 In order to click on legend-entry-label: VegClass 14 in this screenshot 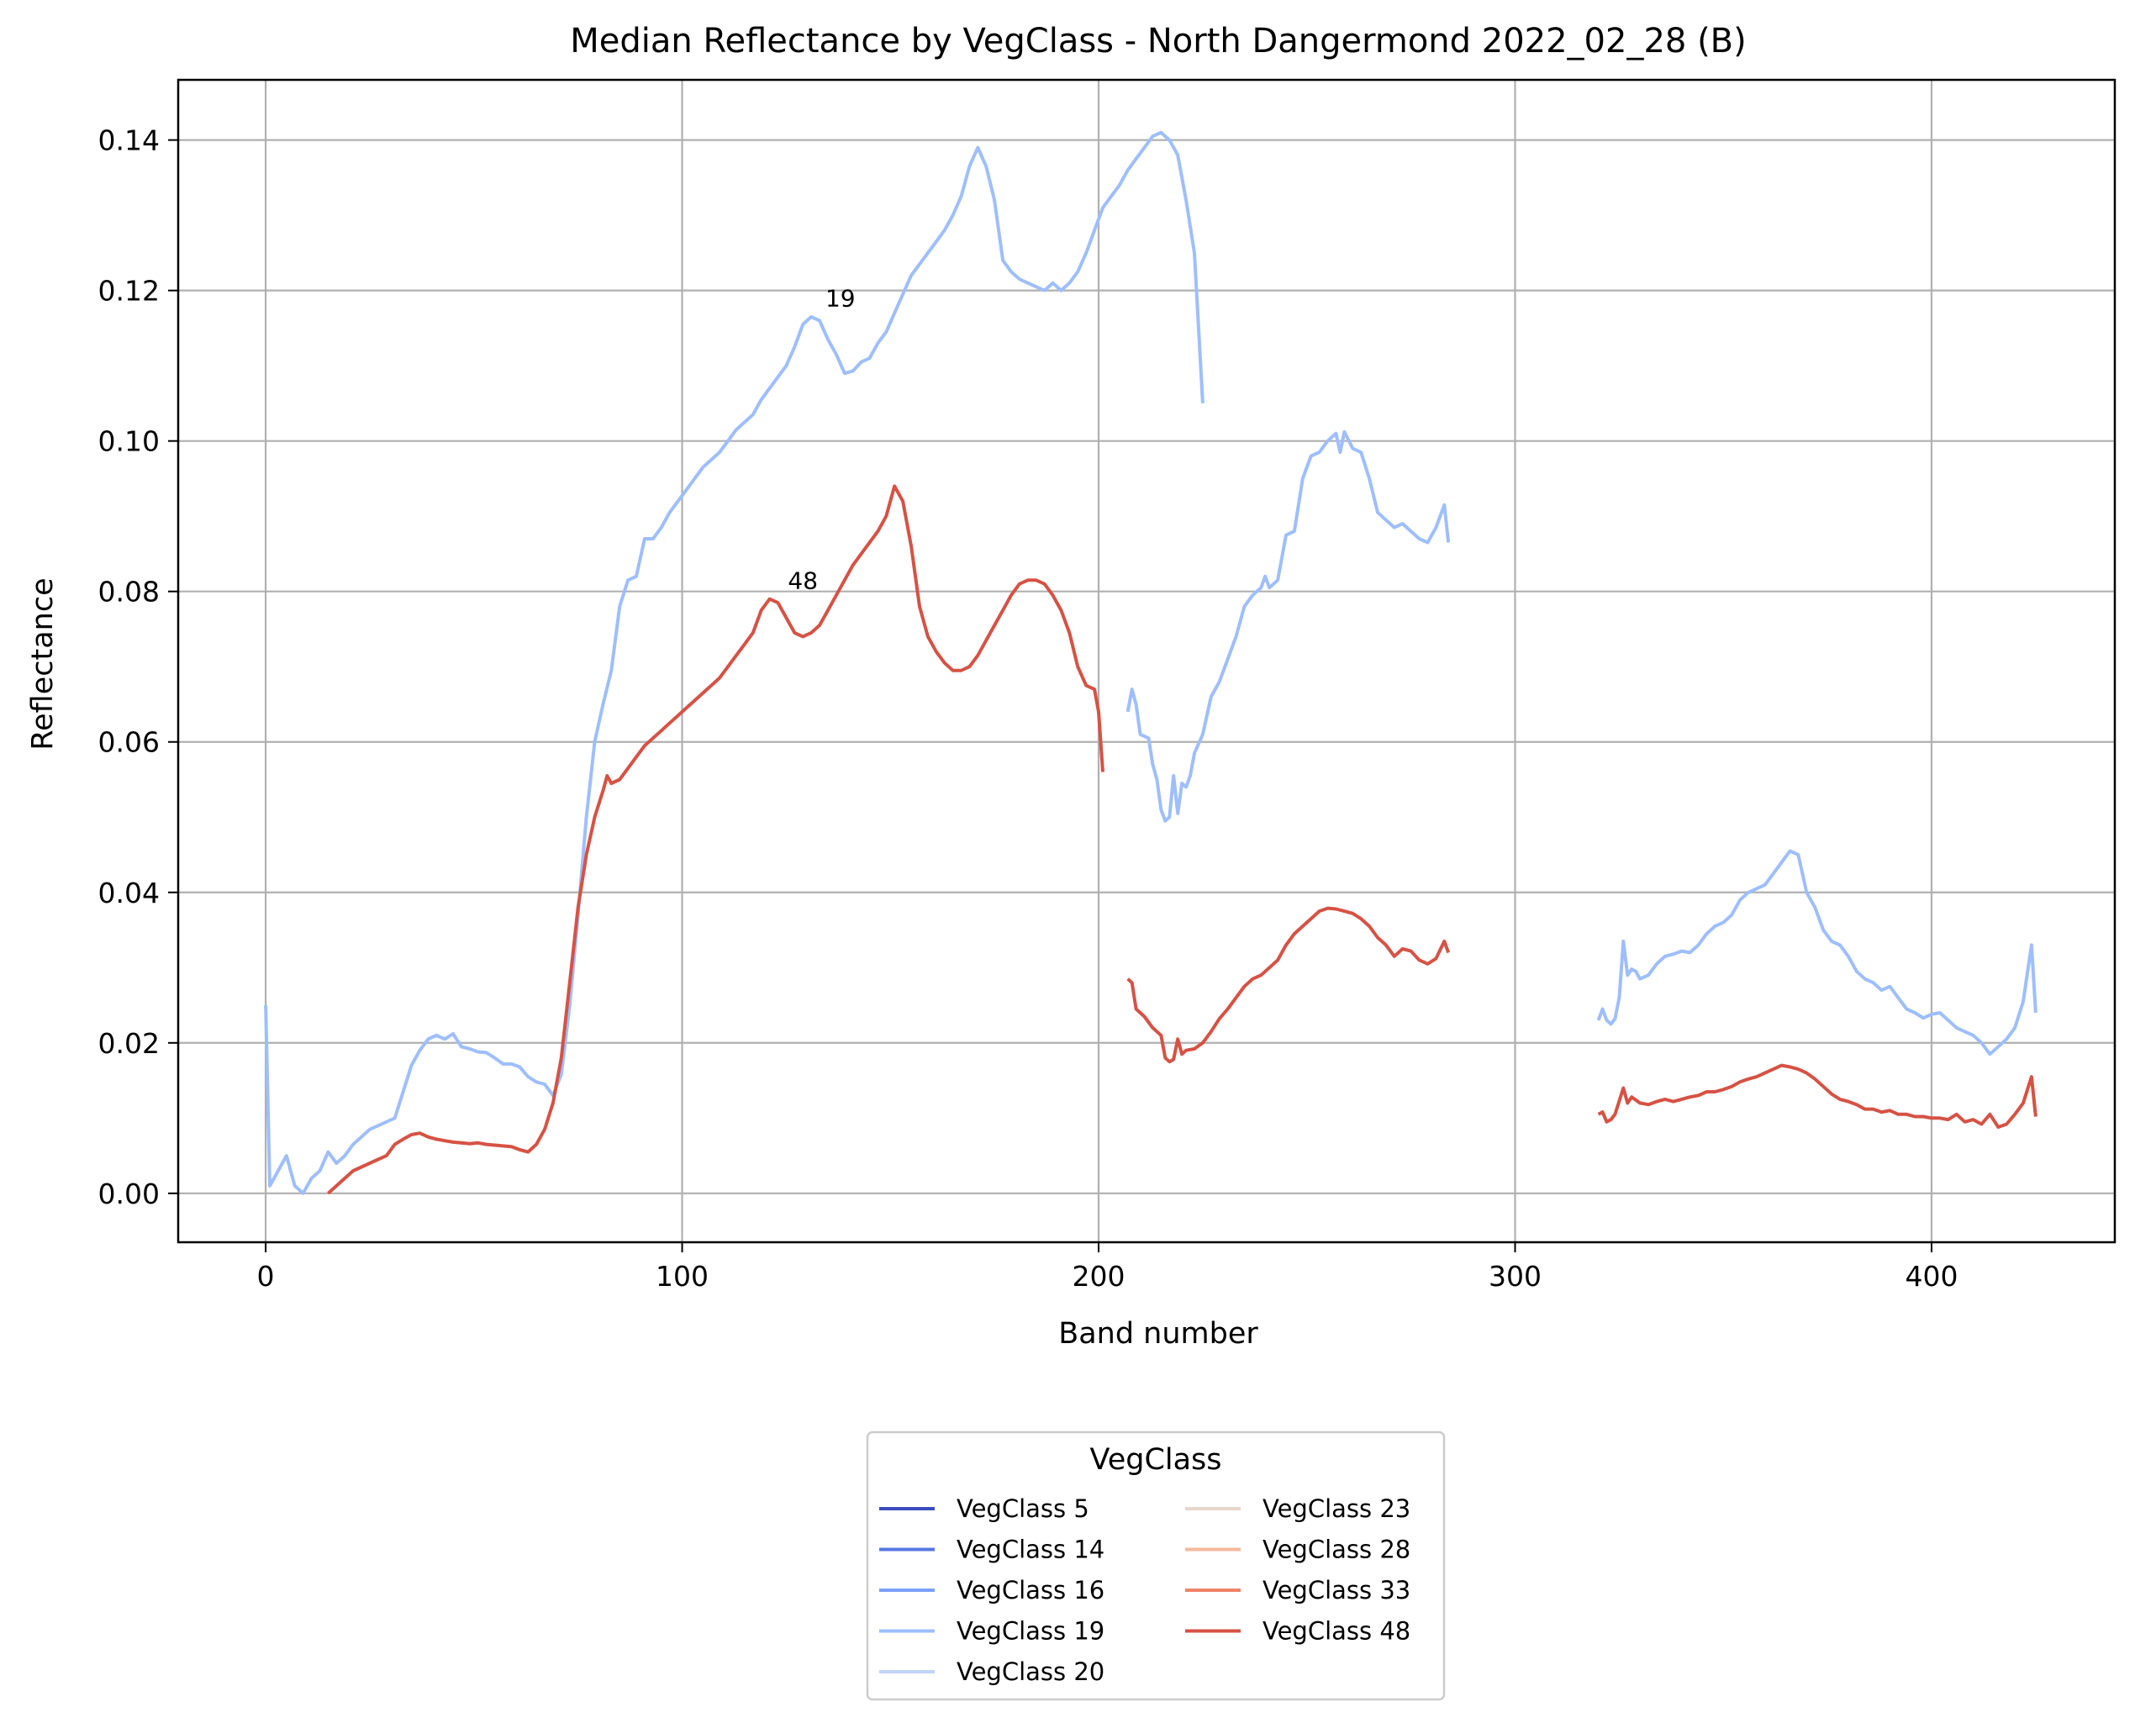, I will do `click(1030, 1550)`.